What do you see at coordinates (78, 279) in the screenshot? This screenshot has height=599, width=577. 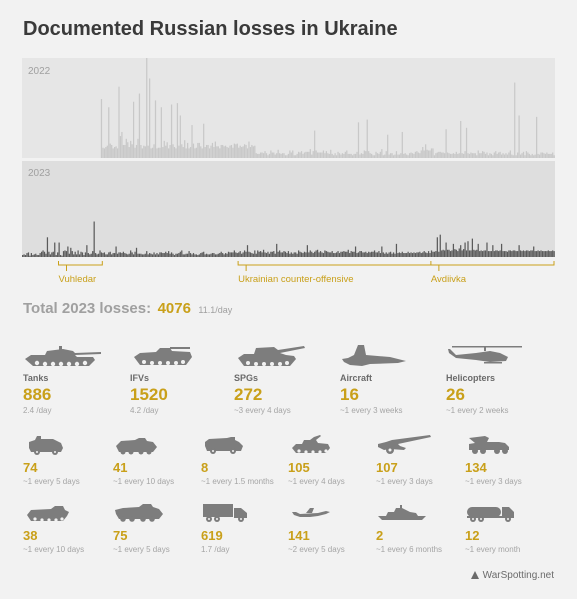 I see `annotation-label: Vuhledar` at bounding box center [78, 279].